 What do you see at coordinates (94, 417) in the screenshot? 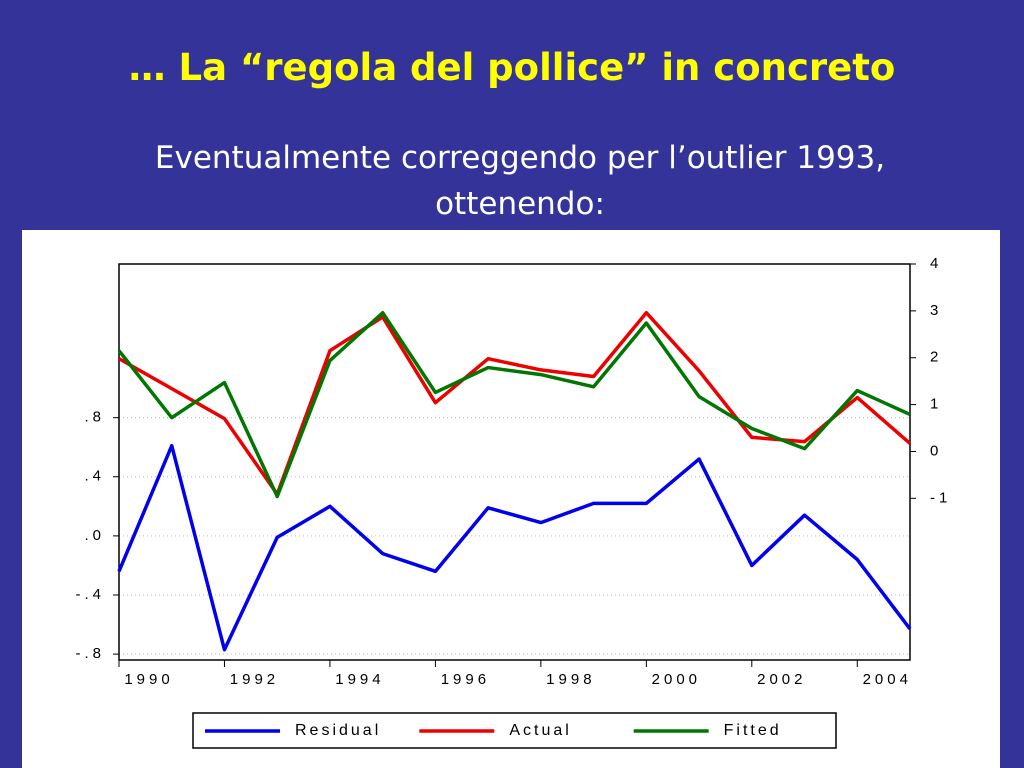
I see `y-tick-label: .8` at bounding box center [94, 417].